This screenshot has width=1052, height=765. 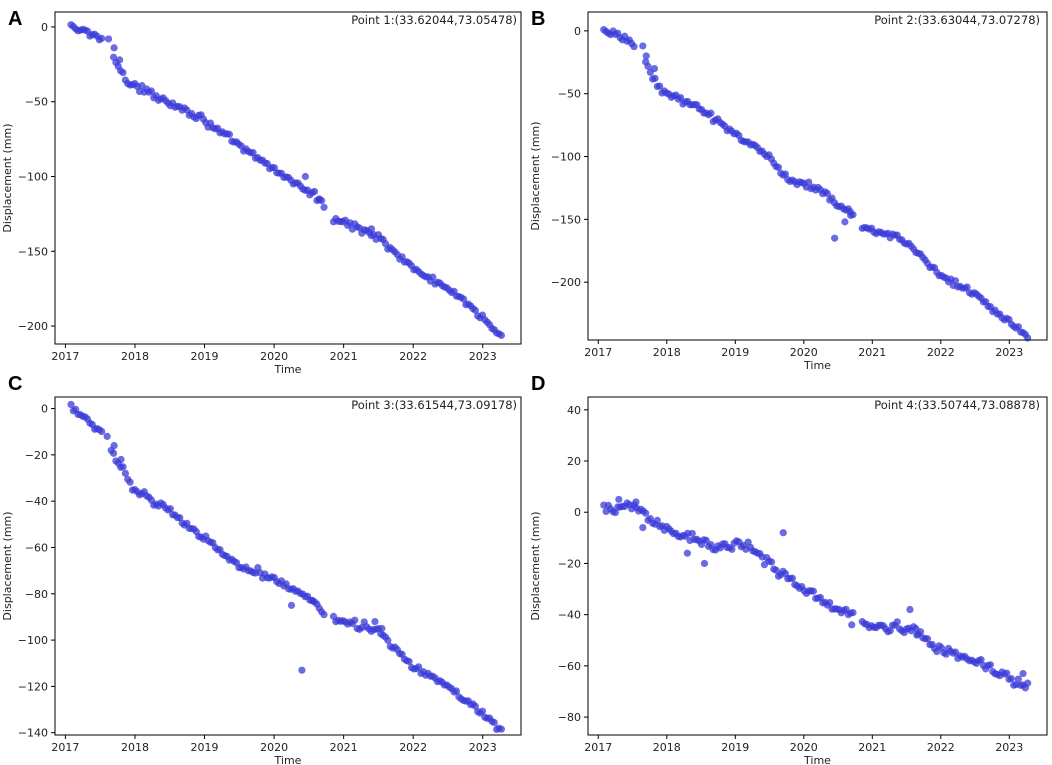 I want to click on y-tick-label: −200, so click(x=33, y=326).